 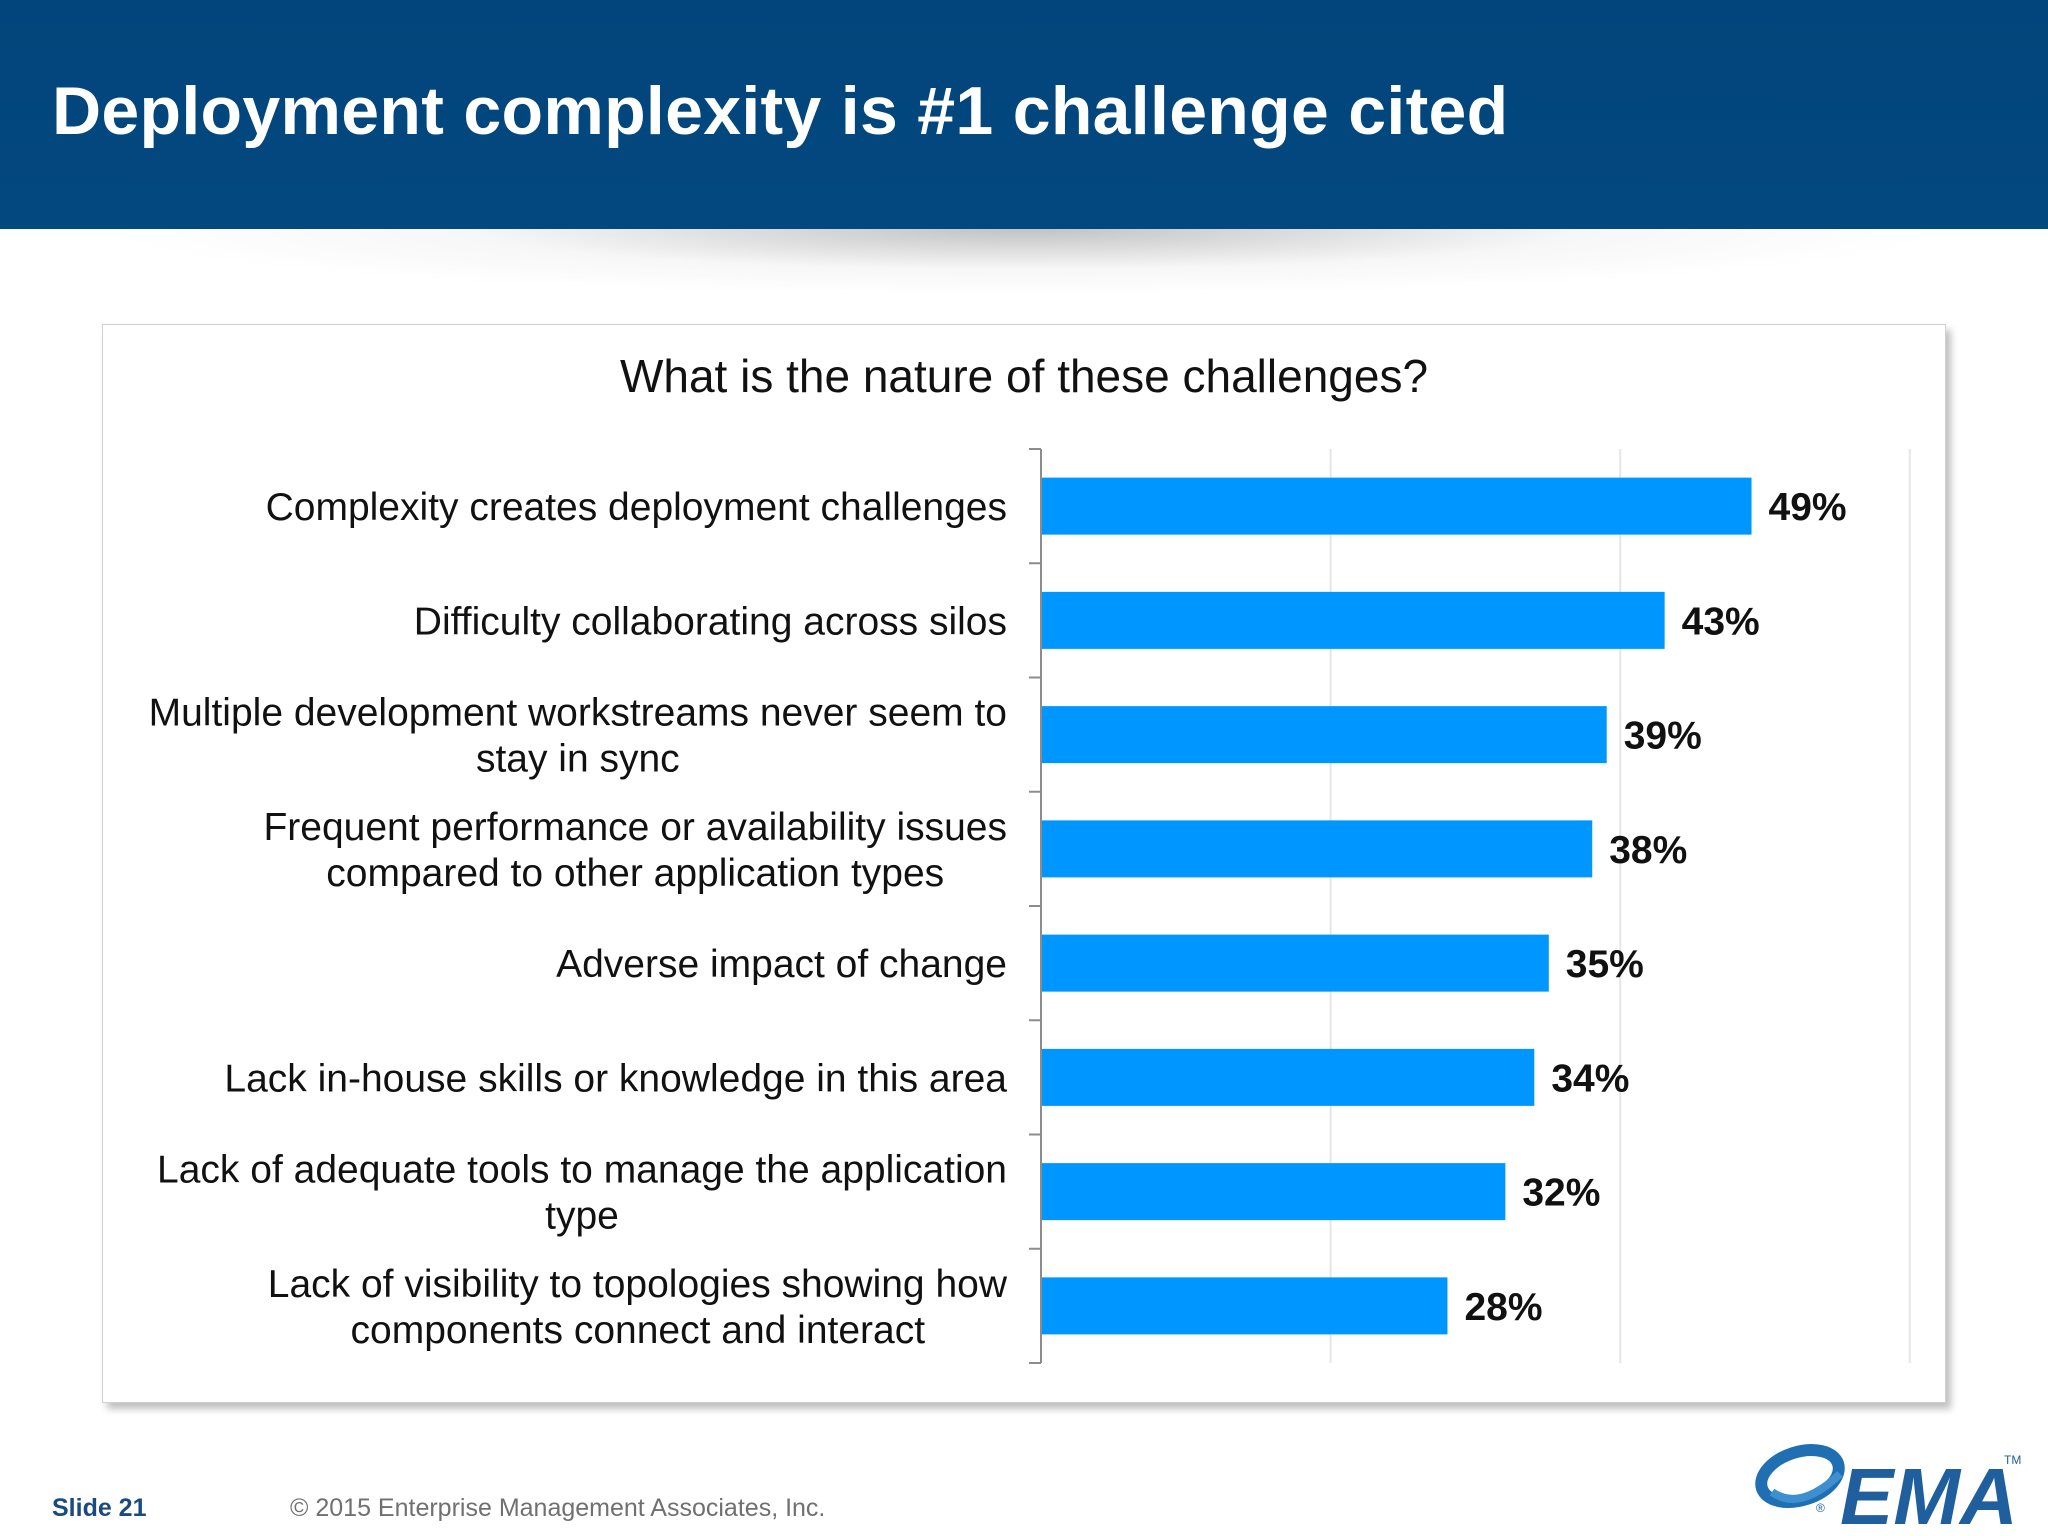 What do you see at coordinates (1663, 736) in the screenshot?
I see `data-label: 39%` at bounding box center [1663, 736].